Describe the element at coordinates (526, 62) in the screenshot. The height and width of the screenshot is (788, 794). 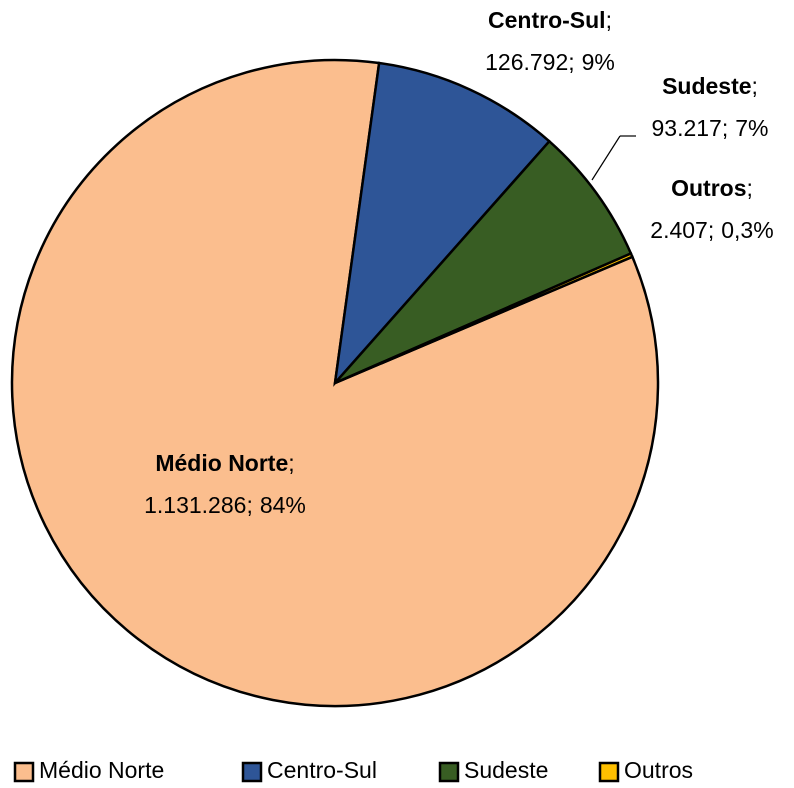
I see `value-label: 126.792` at that location.